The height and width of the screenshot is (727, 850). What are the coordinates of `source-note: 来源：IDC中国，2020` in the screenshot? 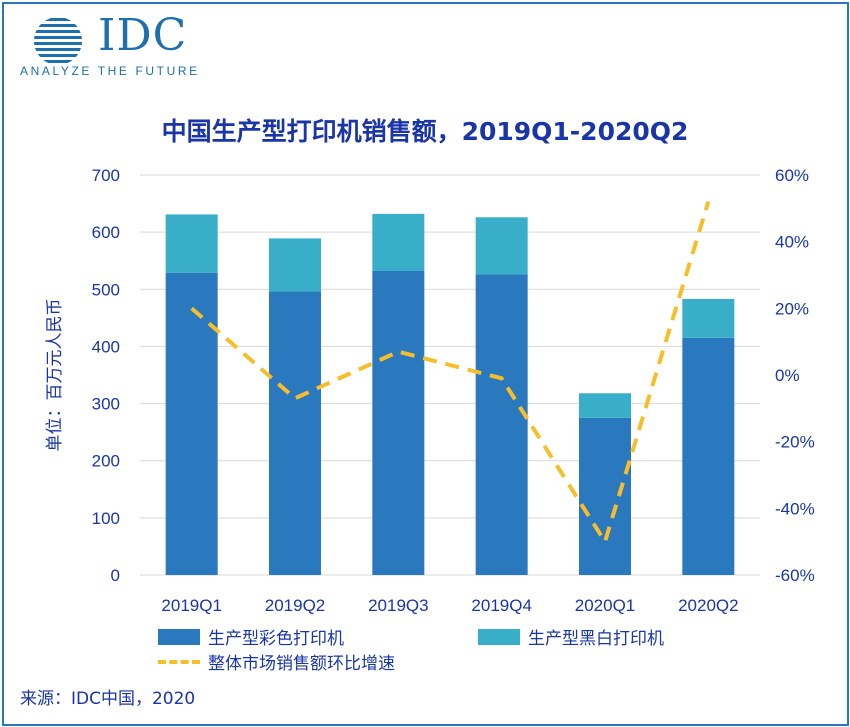 It's located at (108, 699).